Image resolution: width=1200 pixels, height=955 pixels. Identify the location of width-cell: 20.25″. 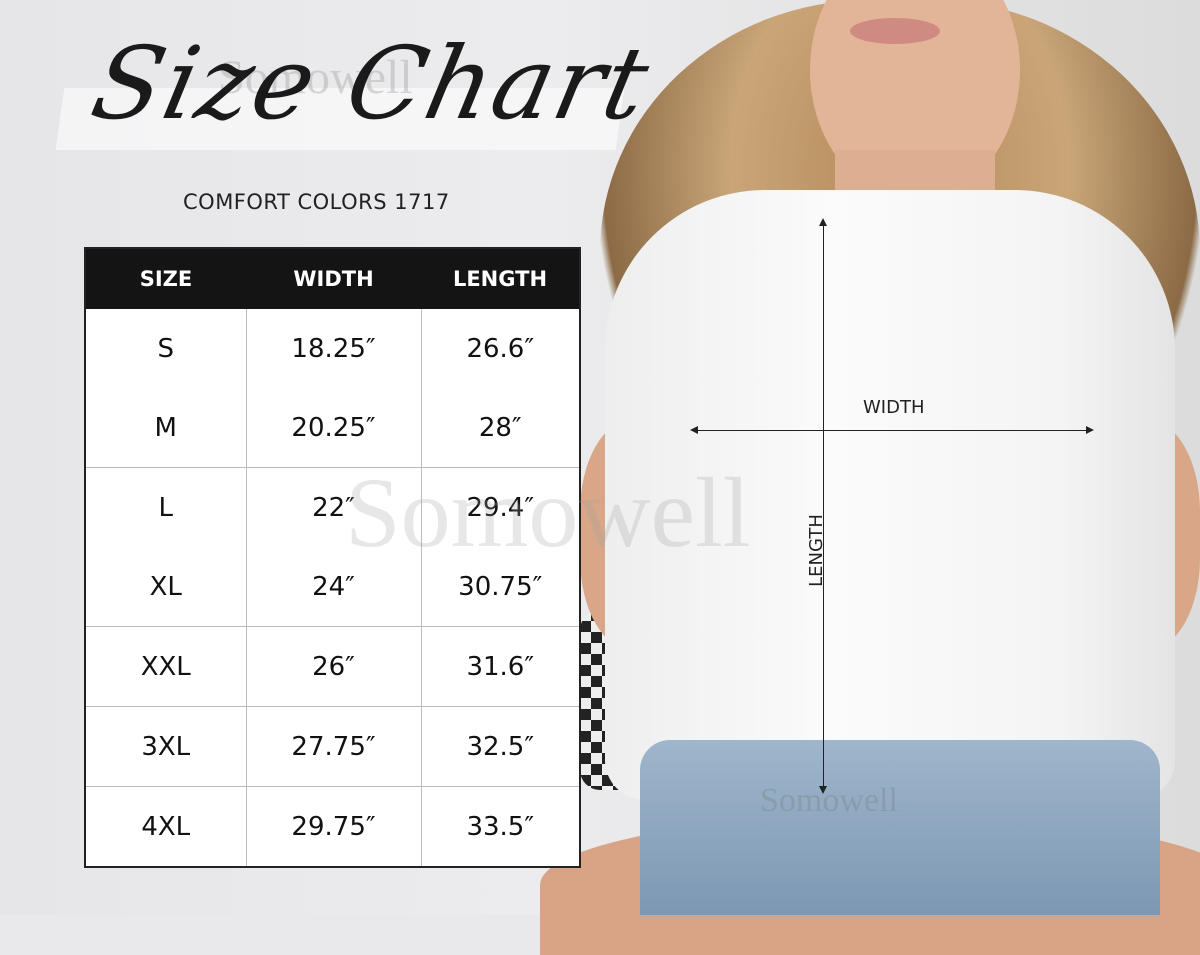
(333, 428).